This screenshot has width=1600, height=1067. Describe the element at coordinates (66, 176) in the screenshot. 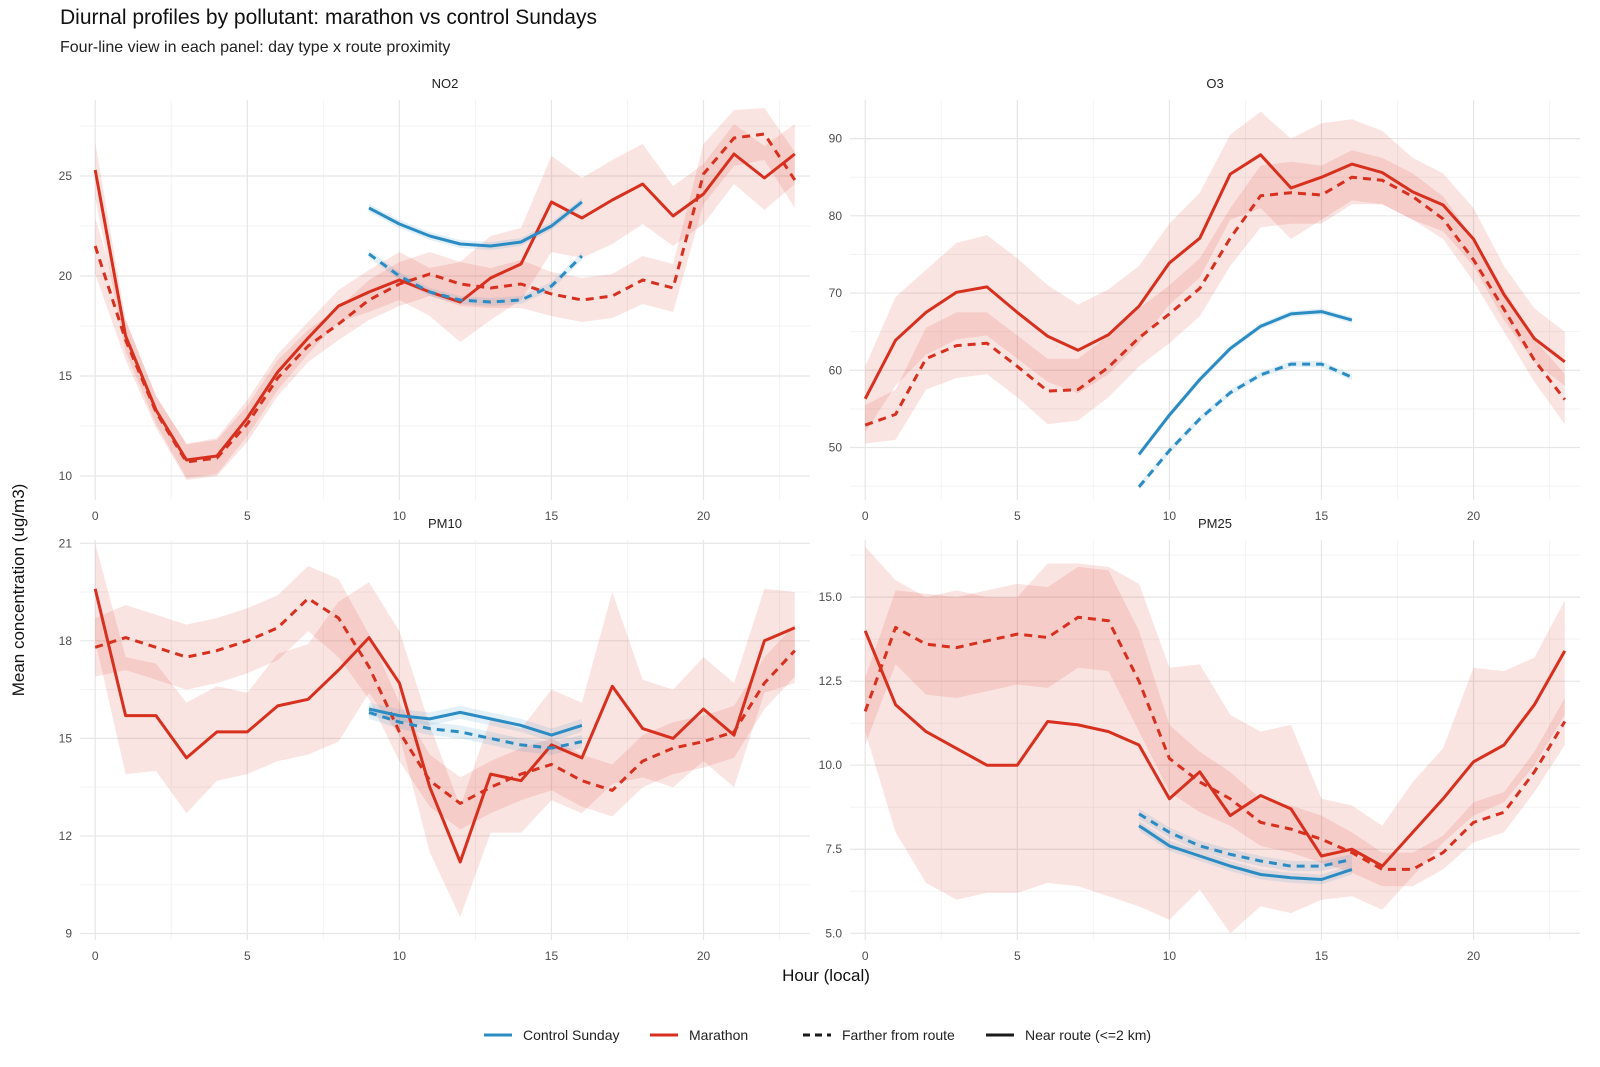

I see `y-tick-label: 25` at that location.